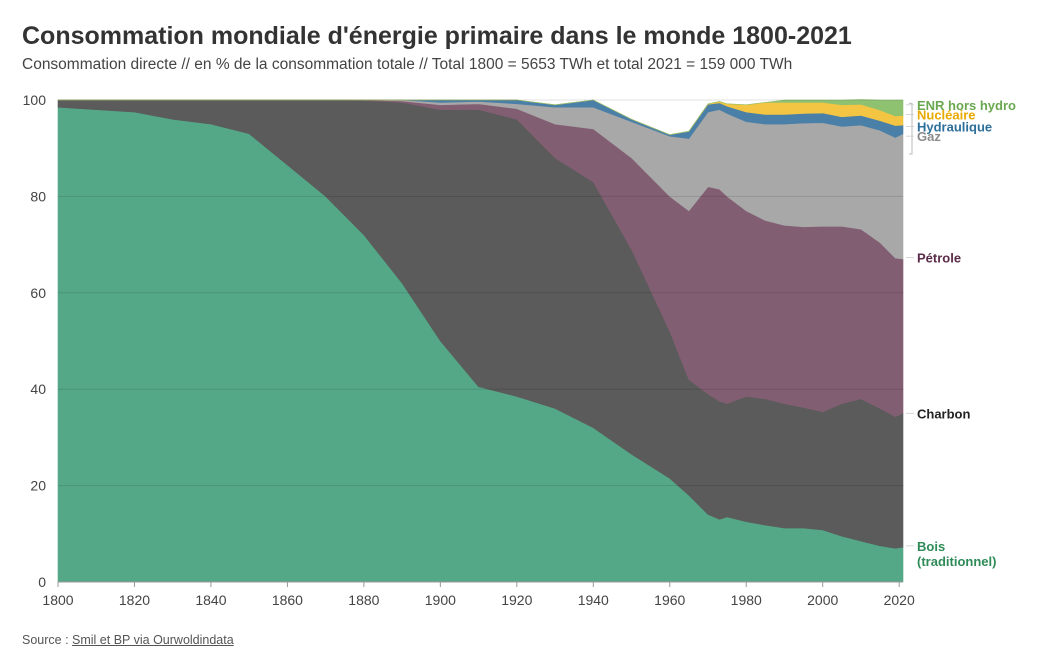  I want to click on source-prefix: Source :, so click(47, 640).